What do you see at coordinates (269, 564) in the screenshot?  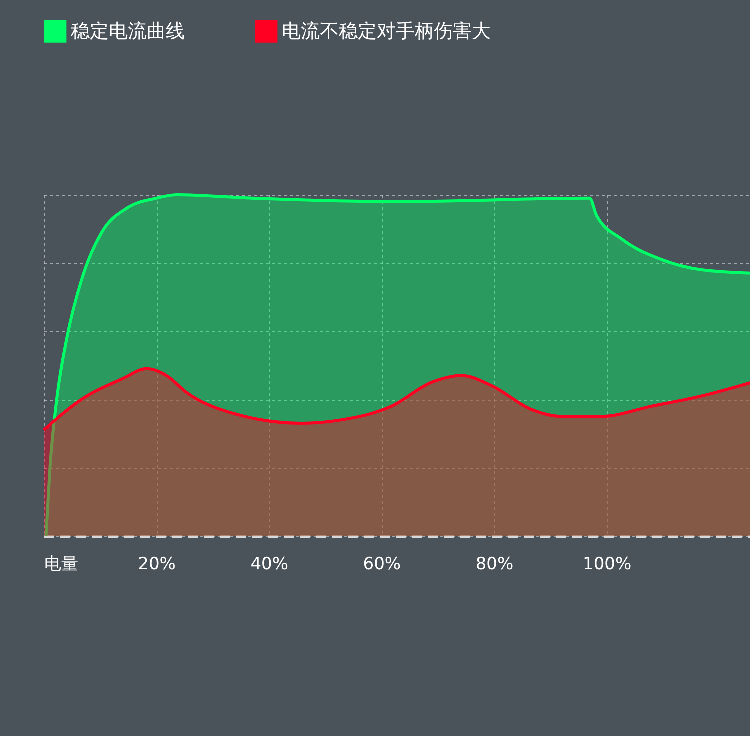 I see `x-tick-label: 40%` at bounding box center [269, 564].